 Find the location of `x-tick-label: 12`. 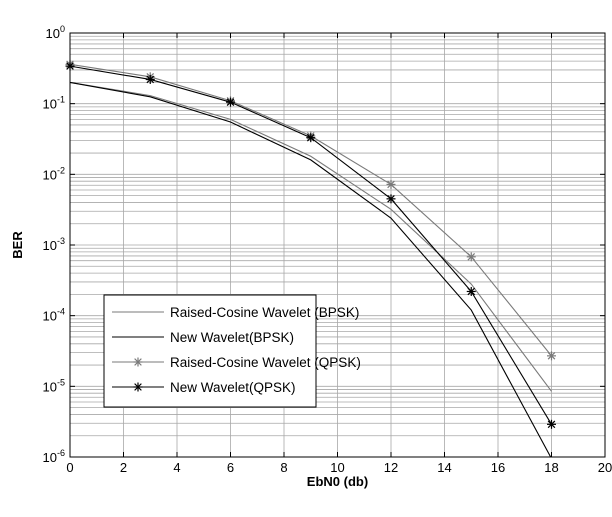

x-tick-label: 12 is located at coordinates (391, 467).